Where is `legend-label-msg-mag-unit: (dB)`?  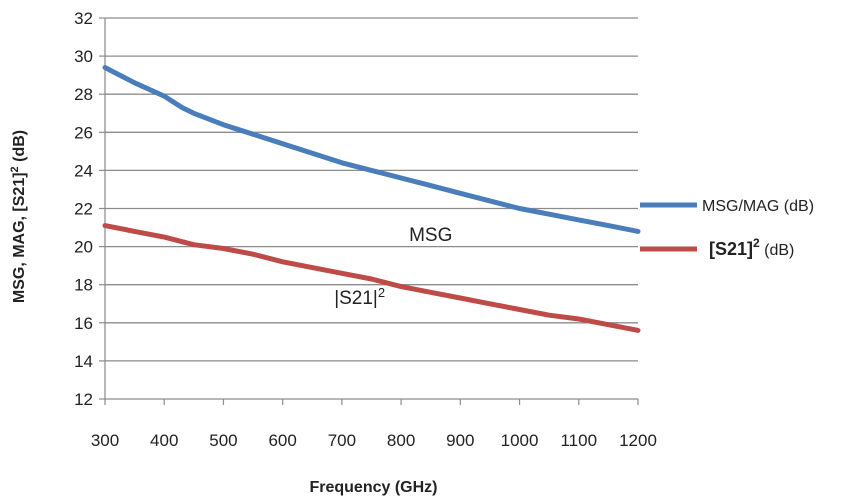
legend-label-msg-mag-unit: (dB) is located at coordinates (796, 206).